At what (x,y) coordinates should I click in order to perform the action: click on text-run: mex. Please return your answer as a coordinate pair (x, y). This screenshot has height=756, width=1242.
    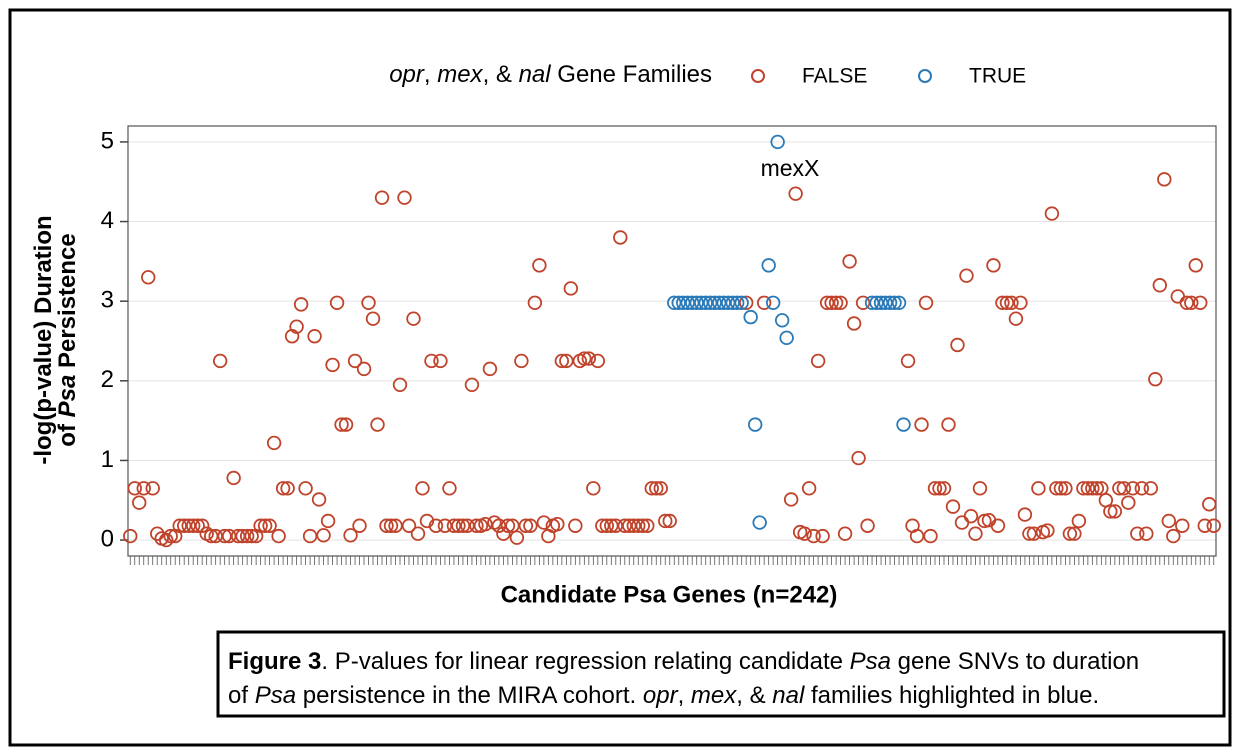
    Looking at the image, I should click on (460, 74).